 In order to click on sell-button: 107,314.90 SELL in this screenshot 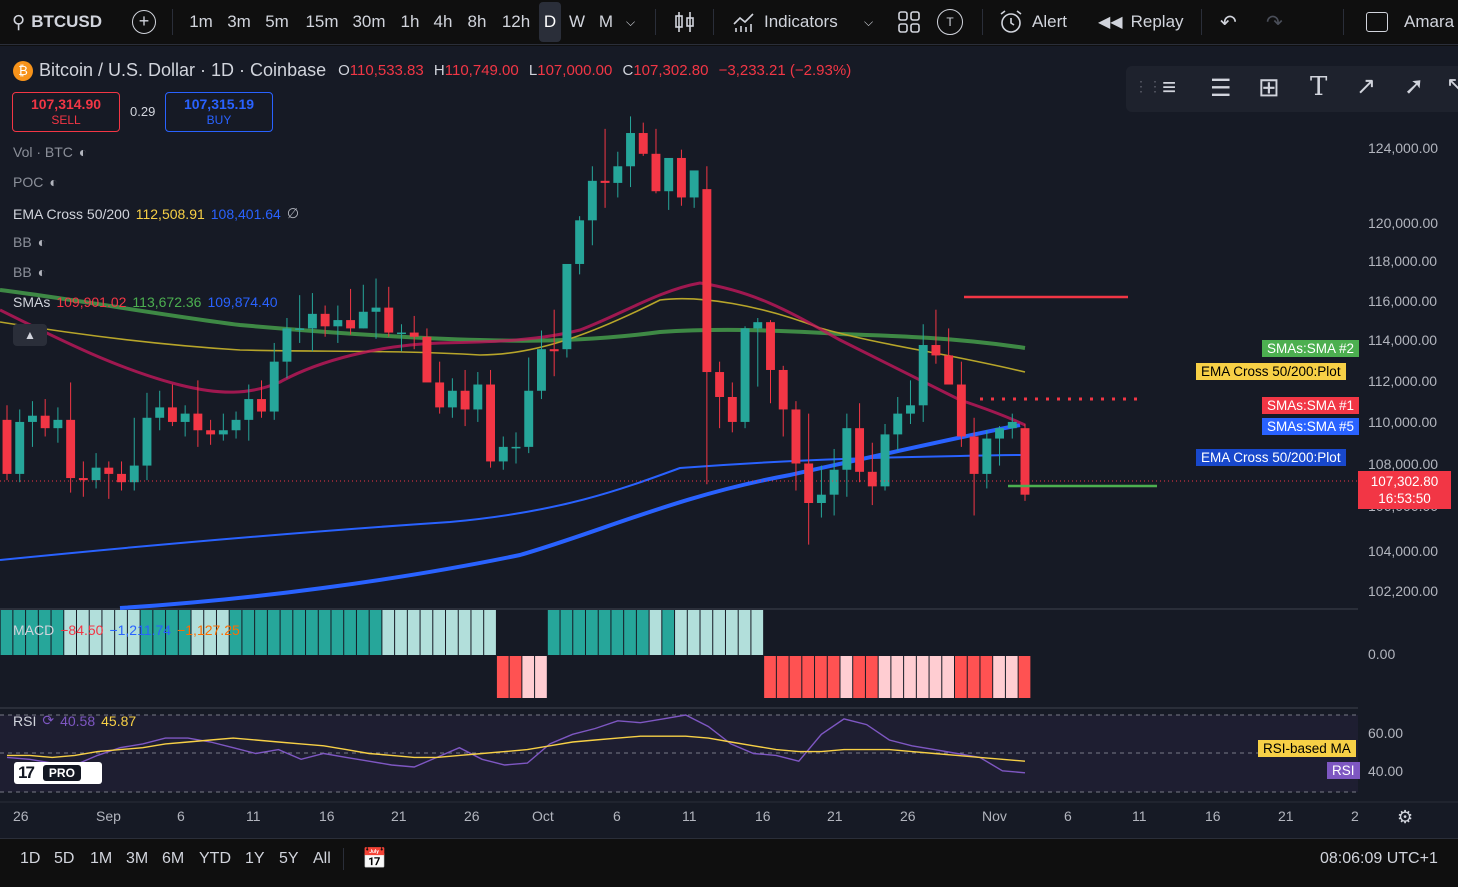, I will do `click(66, 112)`.